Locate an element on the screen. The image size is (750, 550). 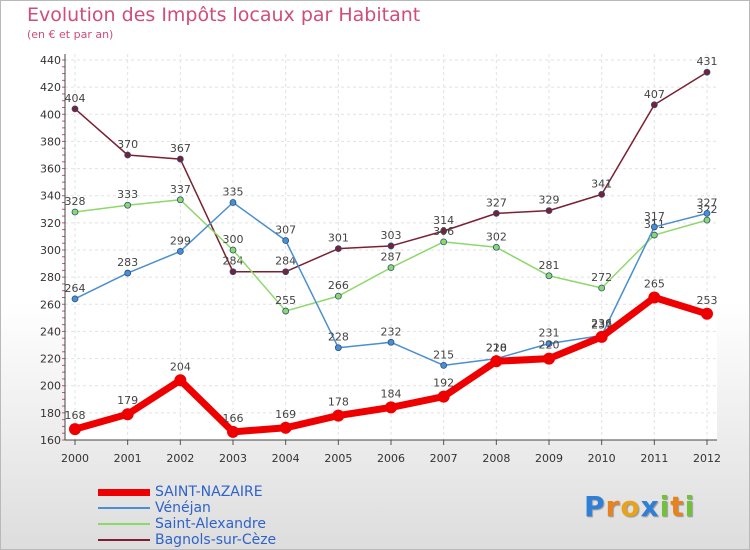
legend-label: SAINT-NAZAIRE is located at coordinates (209, 492).